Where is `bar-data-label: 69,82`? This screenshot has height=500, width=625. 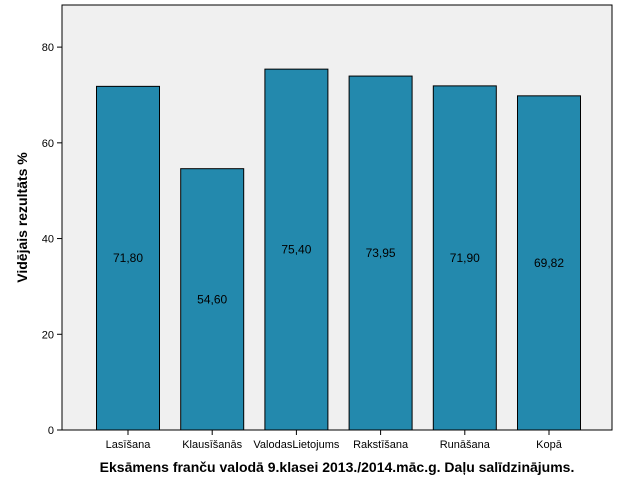 bar-data-label: 69,82 is located at coordinates (549, 263).